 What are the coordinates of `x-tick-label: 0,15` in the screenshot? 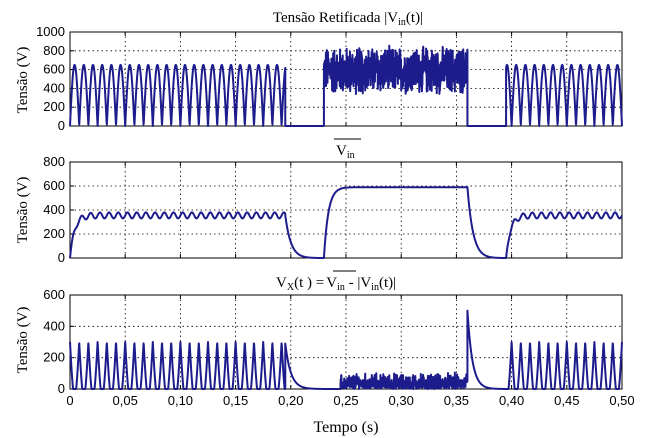 It's located at (235, 400).